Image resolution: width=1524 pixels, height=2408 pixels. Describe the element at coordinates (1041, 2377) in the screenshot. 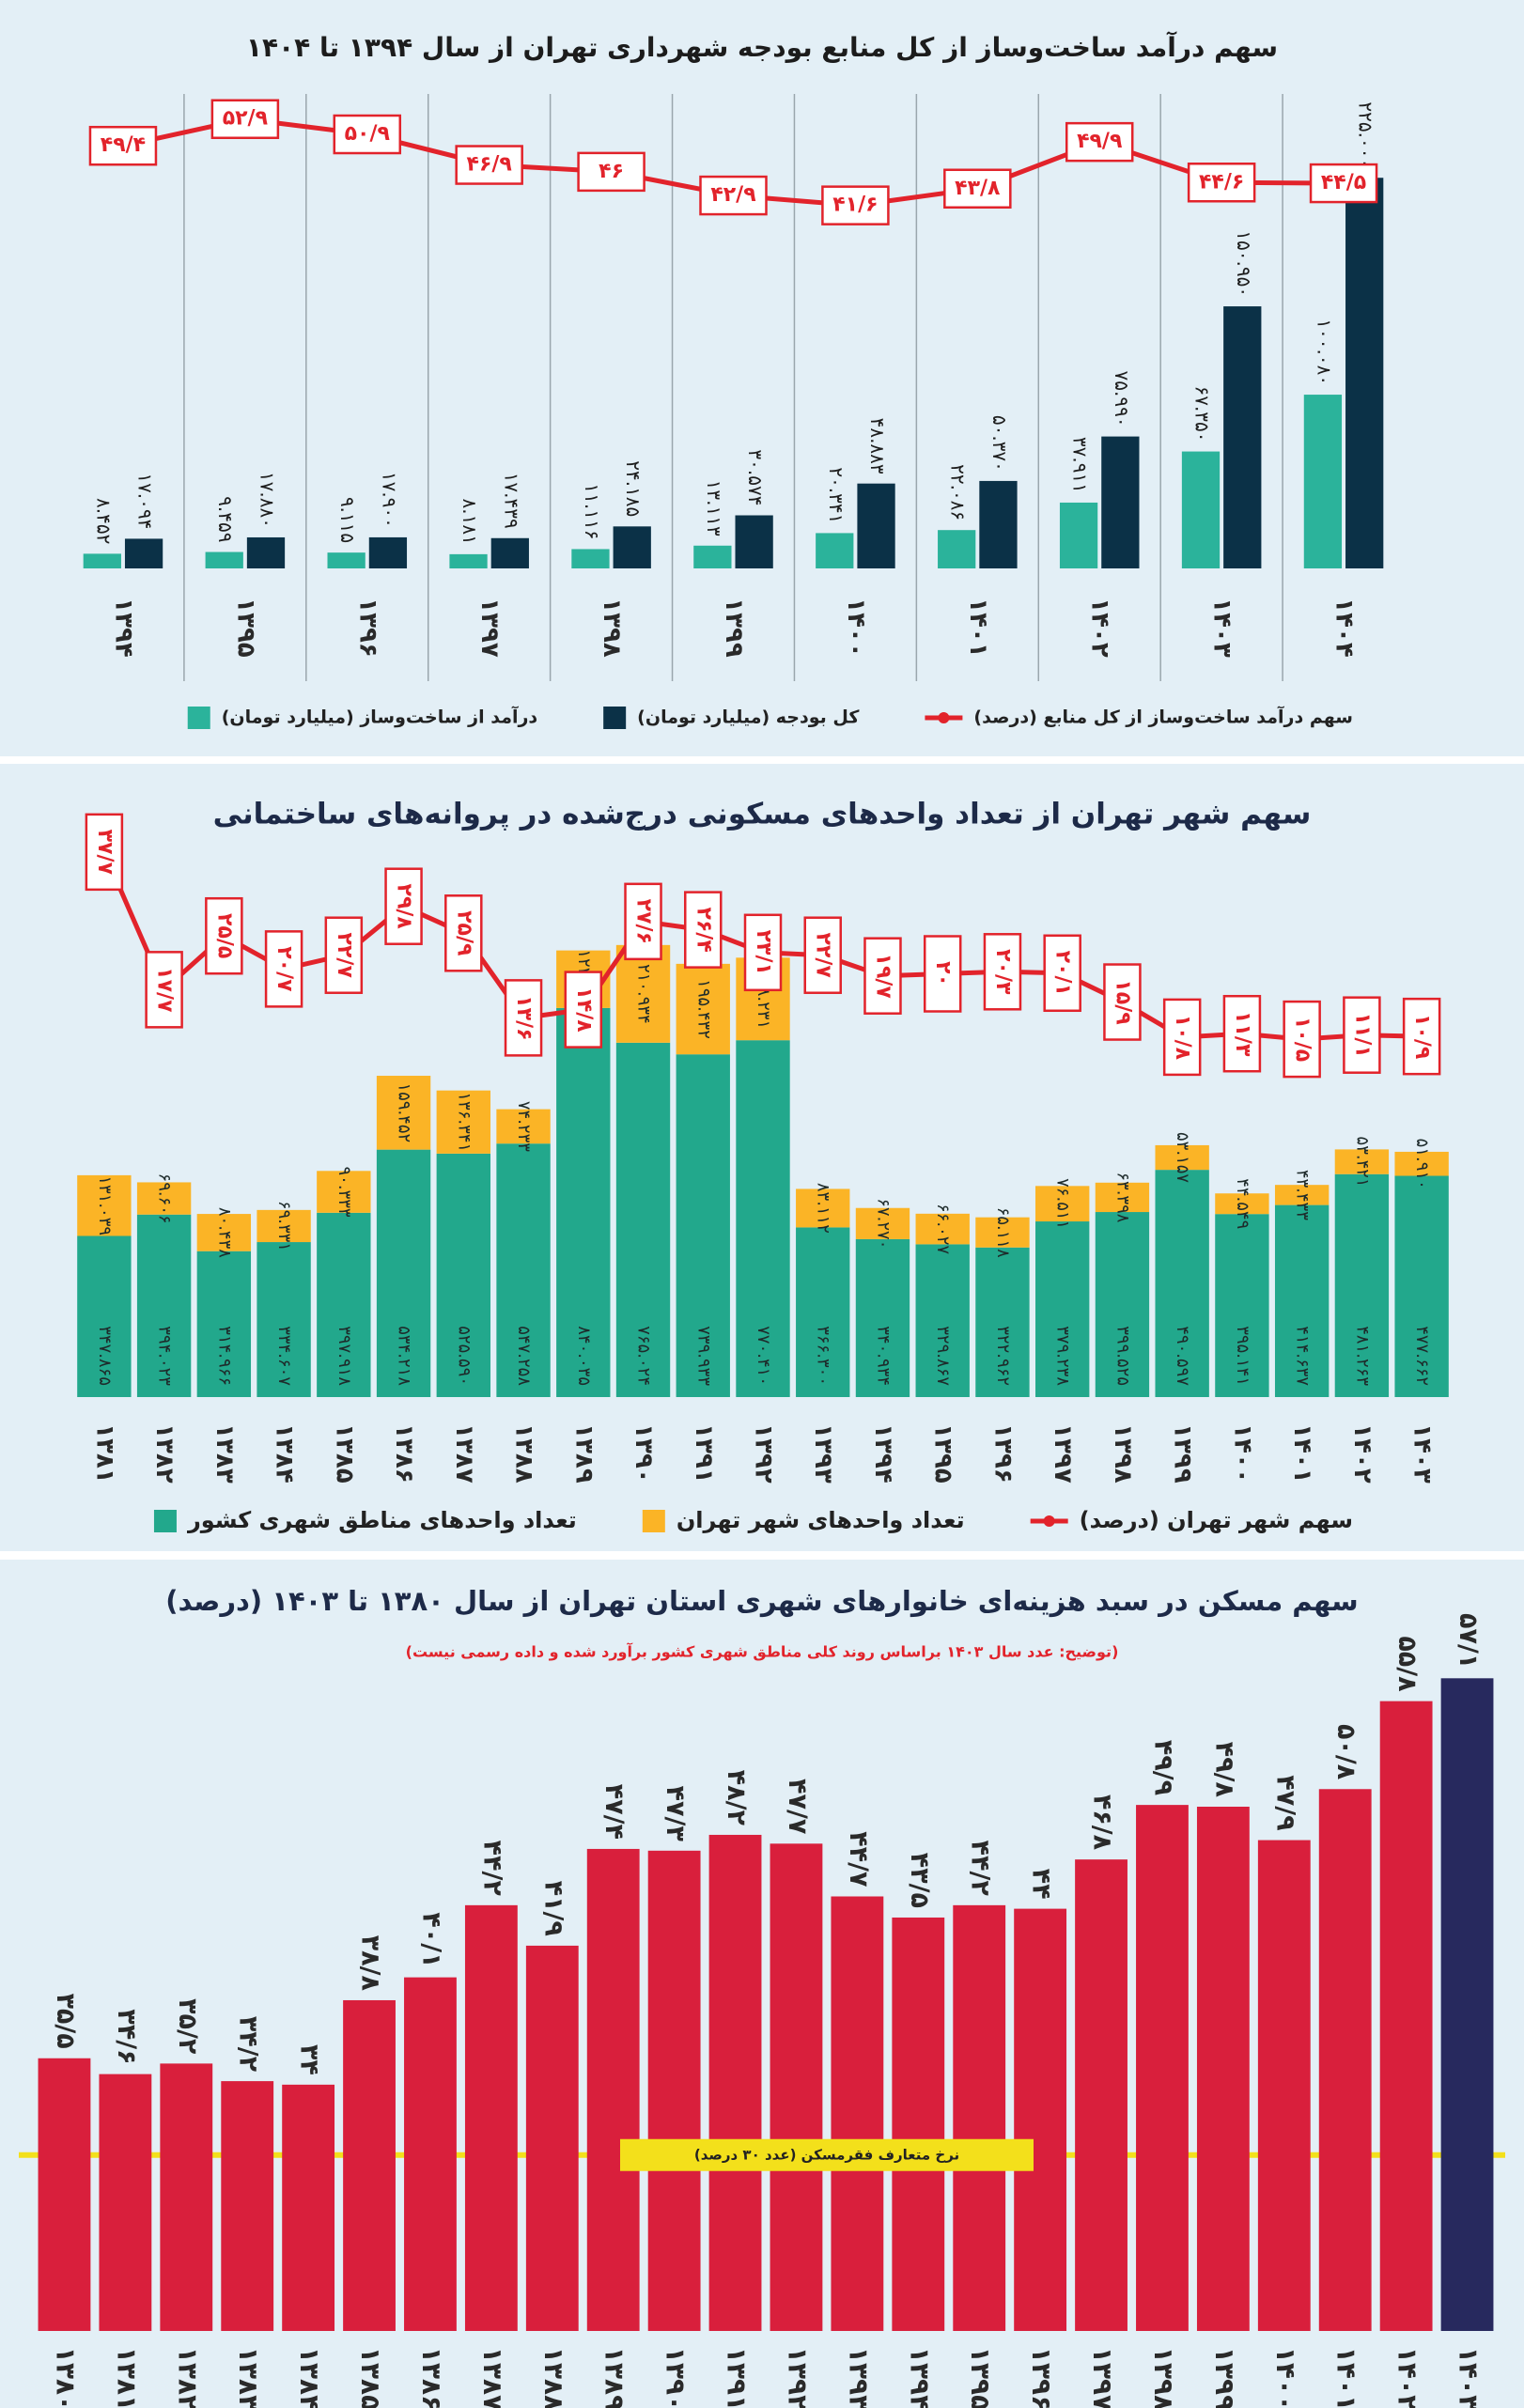

I see `x-tick-label: ۱۳۹۶` at that location.